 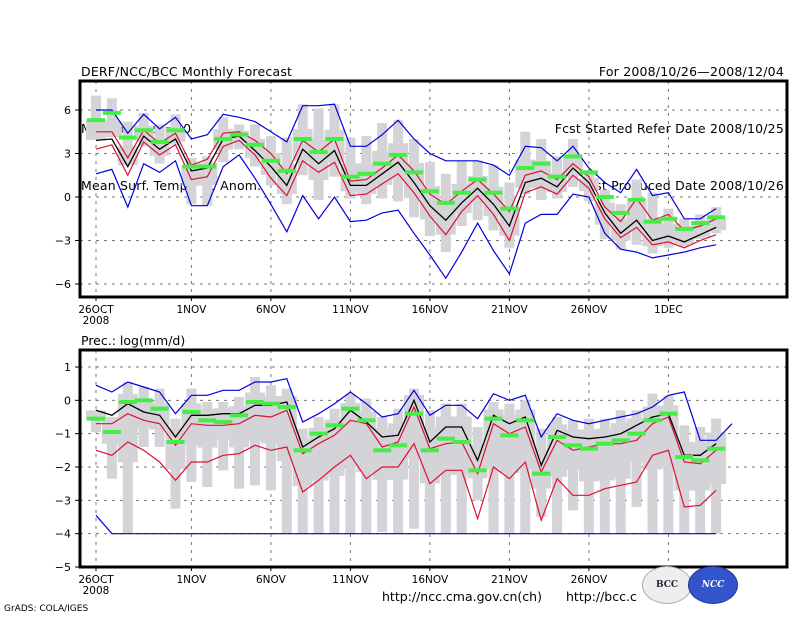 I want to click on ytick-label: −5, so click(x=63, y=567).